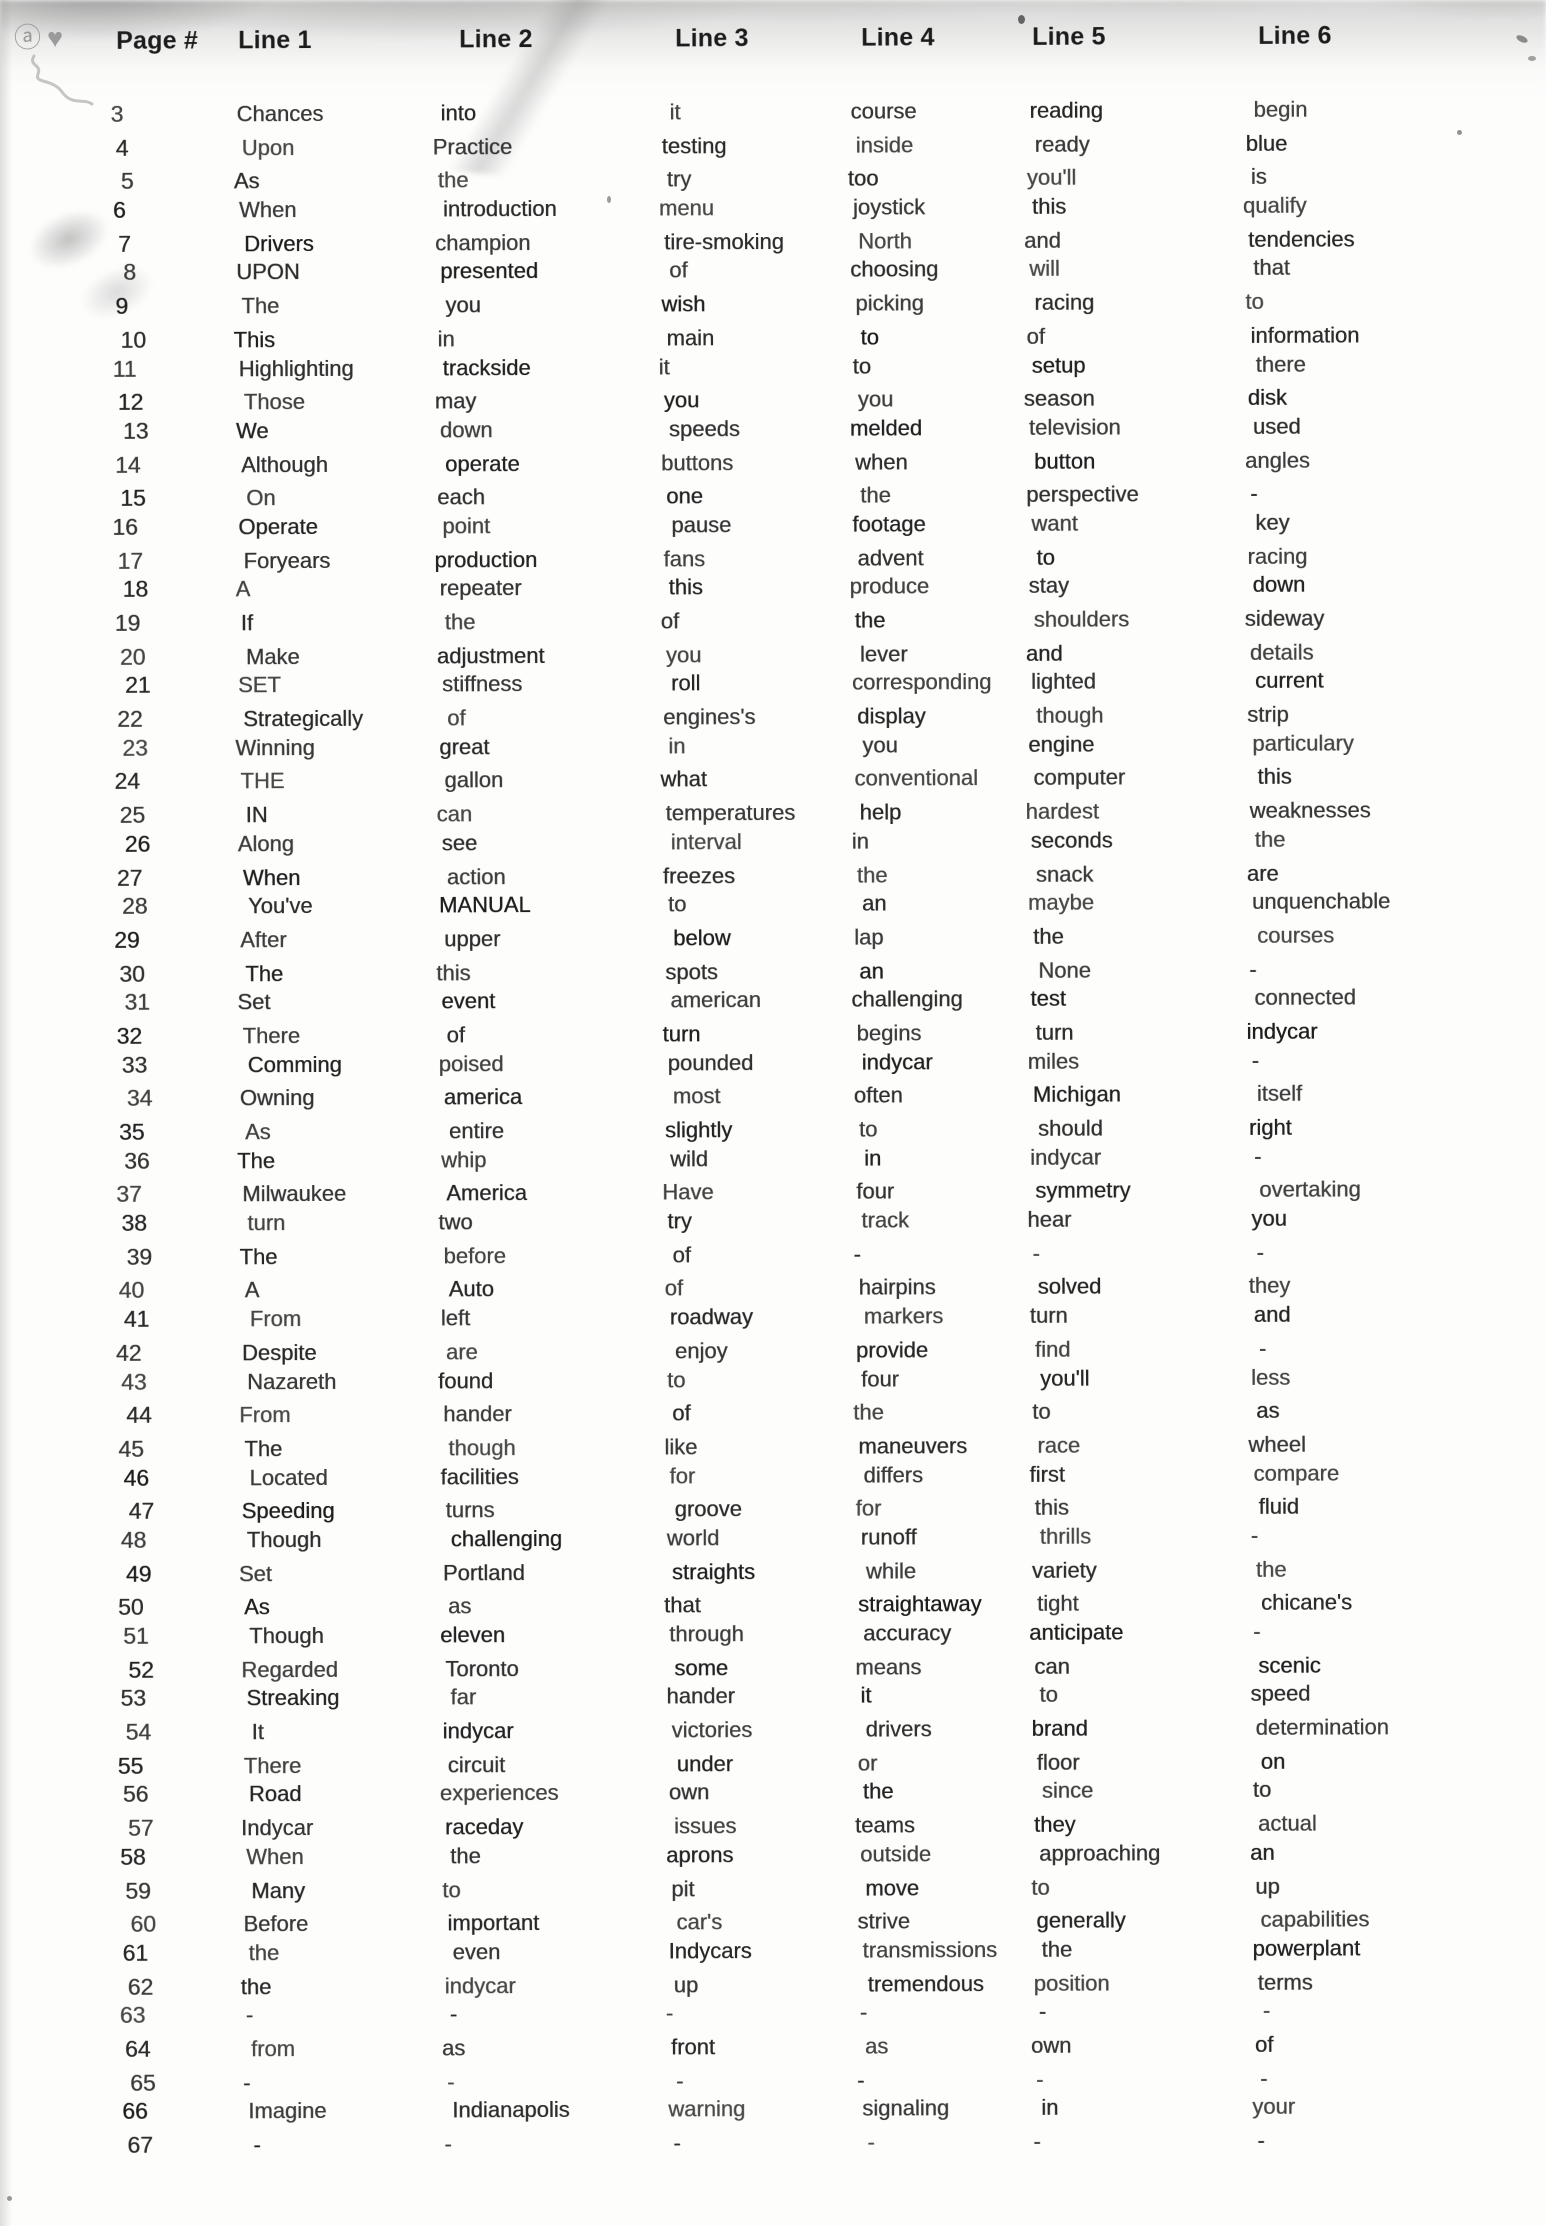 This screenshot has width=1546, height=2226. What do you see at coordinates (130, 718) in the screenshot?
I see `page-number: 22` at bounding box center [130, 718].